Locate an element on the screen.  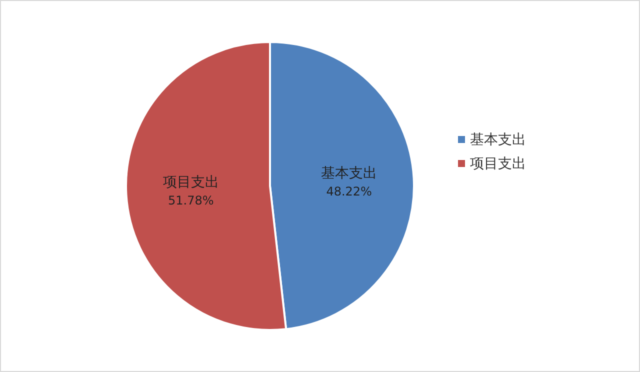
legend-label: 项目支出 is located at coordinates (498, 164).